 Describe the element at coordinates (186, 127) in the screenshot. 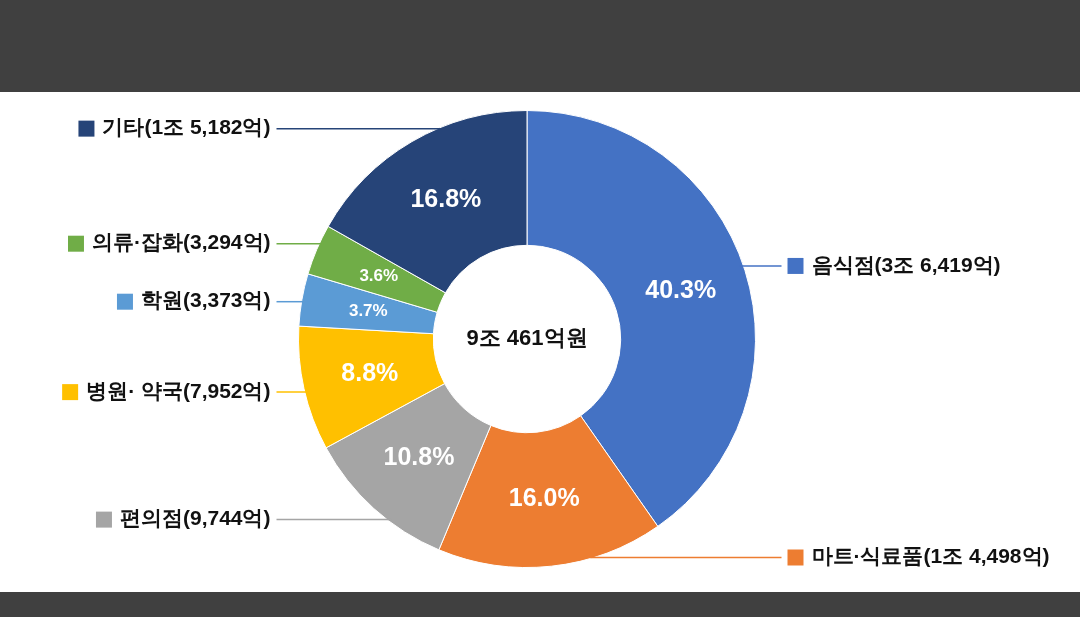

I see `legend-label: 기타(1조 5,182억)` at that location.